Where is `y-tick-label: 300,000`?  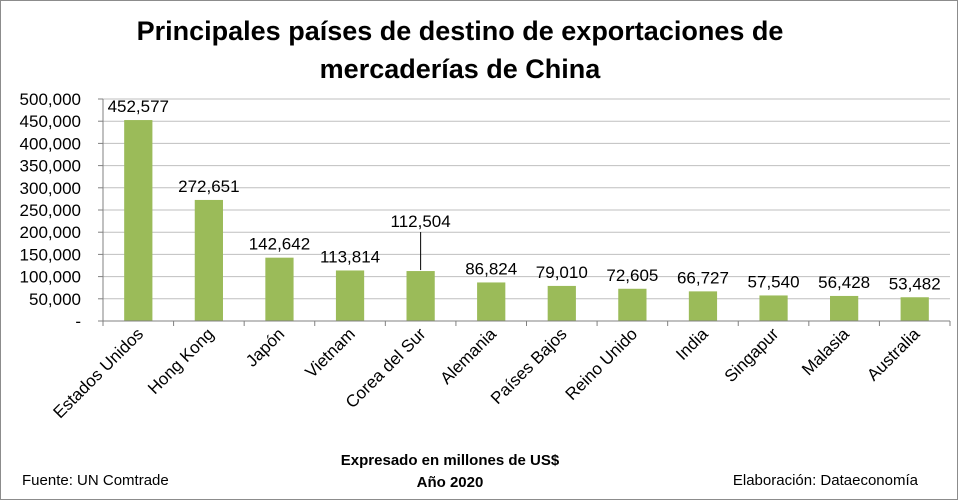
y-tick-label: 300,000 is located at coordinates (50, 188).